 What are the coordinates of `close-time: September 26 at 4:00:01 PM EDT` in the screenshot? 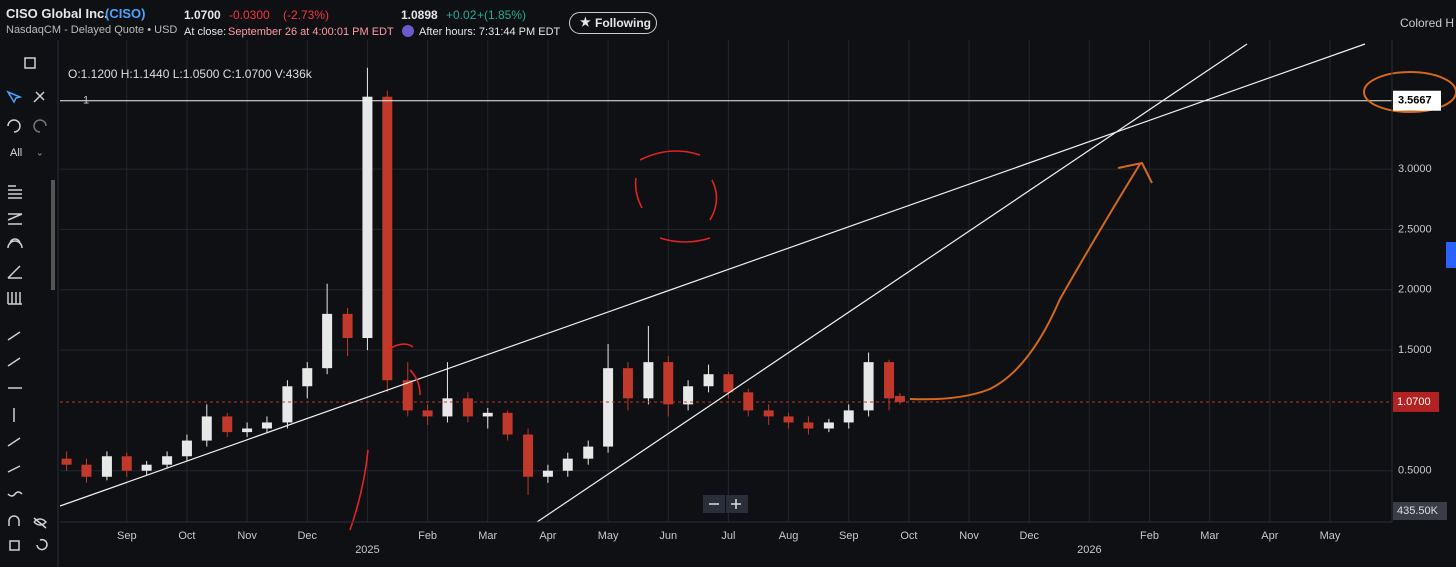 It's located at (311, 32).